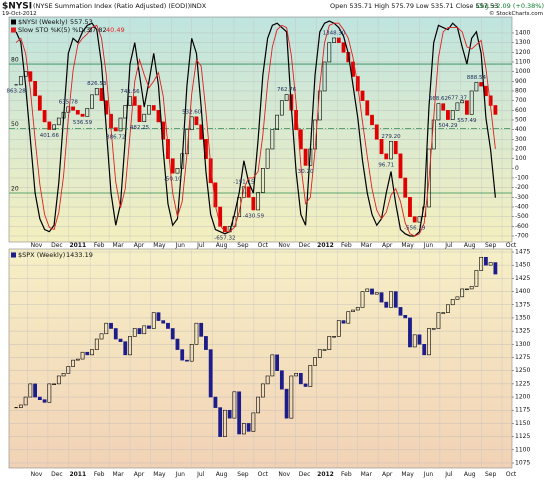  Describe the element at coordinates (159, 245) in the screenshot. I see `x-tick-label: May` at that location.